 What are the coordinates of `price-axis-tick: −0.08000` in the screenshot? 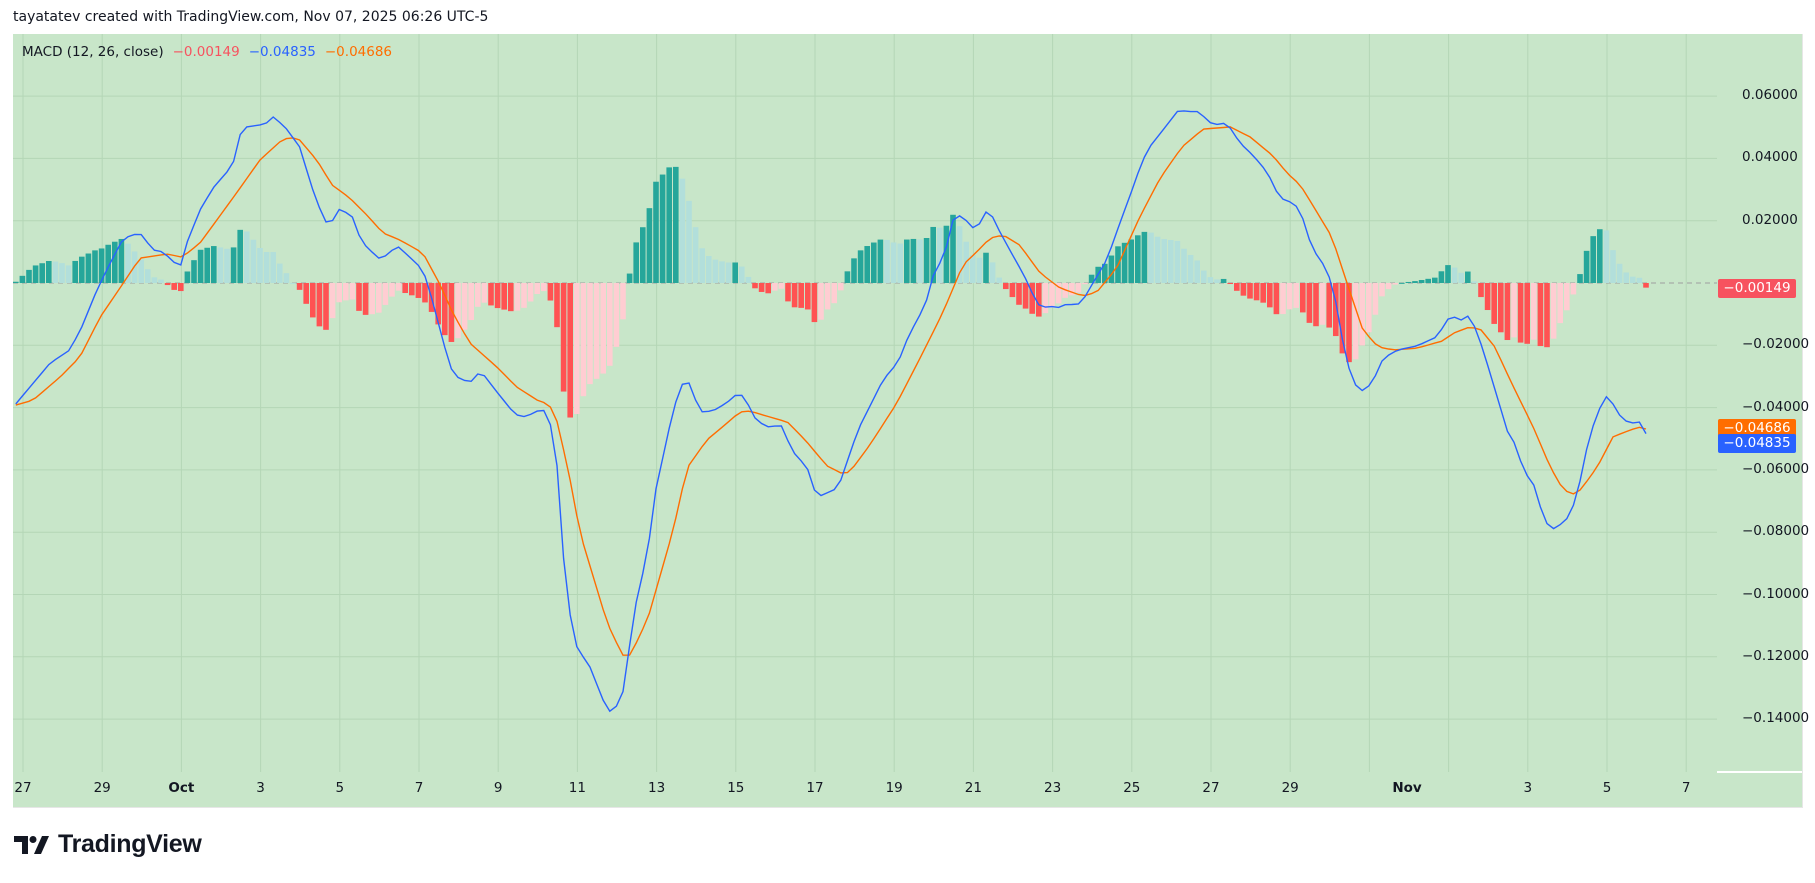 It's located at (1776, 531).